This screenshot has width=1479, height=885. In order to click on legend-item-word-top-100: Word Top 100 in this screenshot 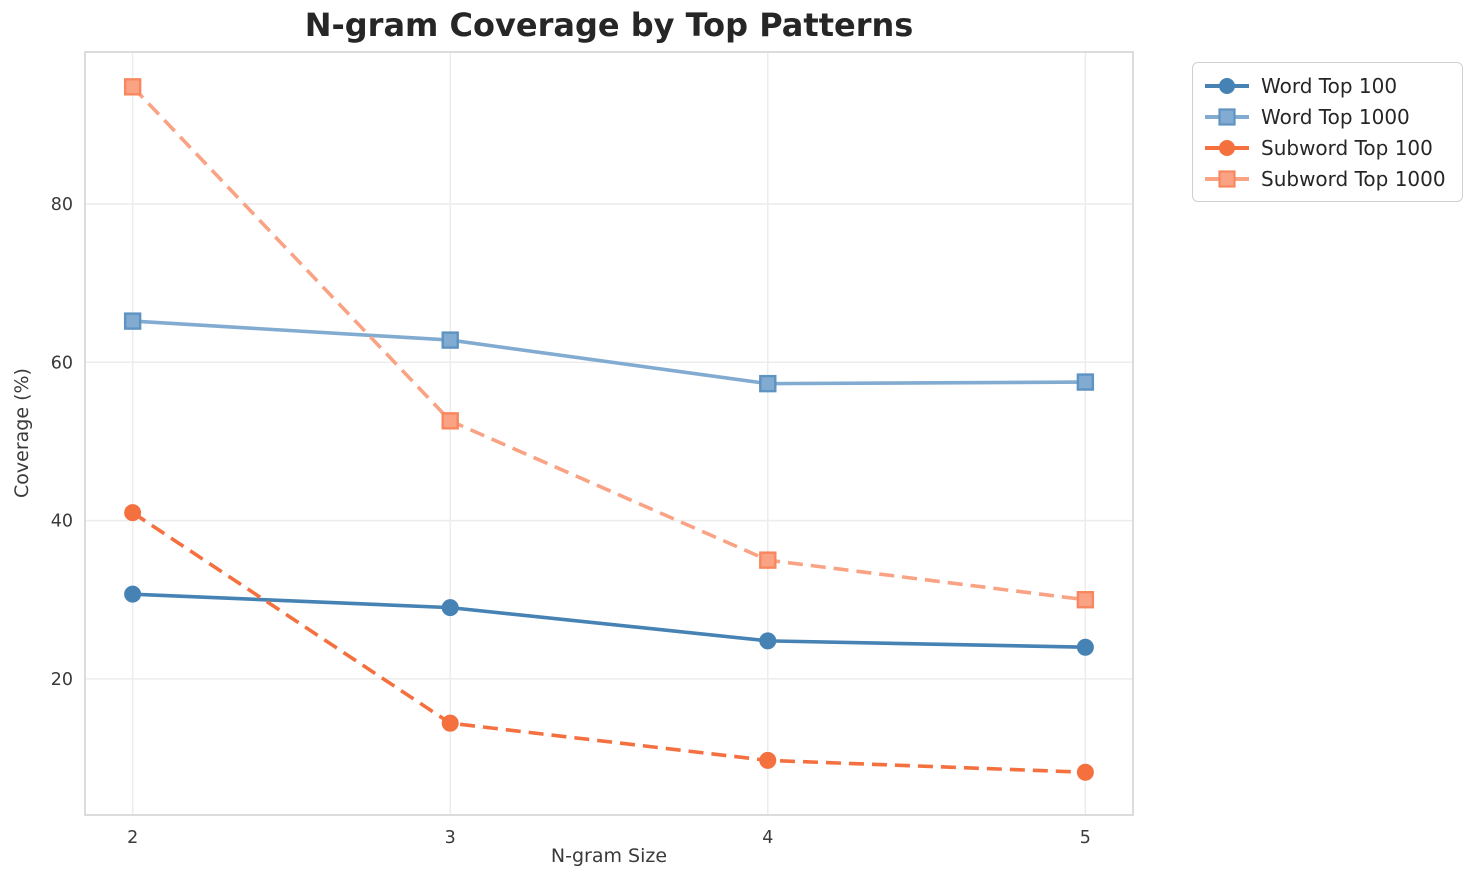, I will do `click(1325, 85)`.